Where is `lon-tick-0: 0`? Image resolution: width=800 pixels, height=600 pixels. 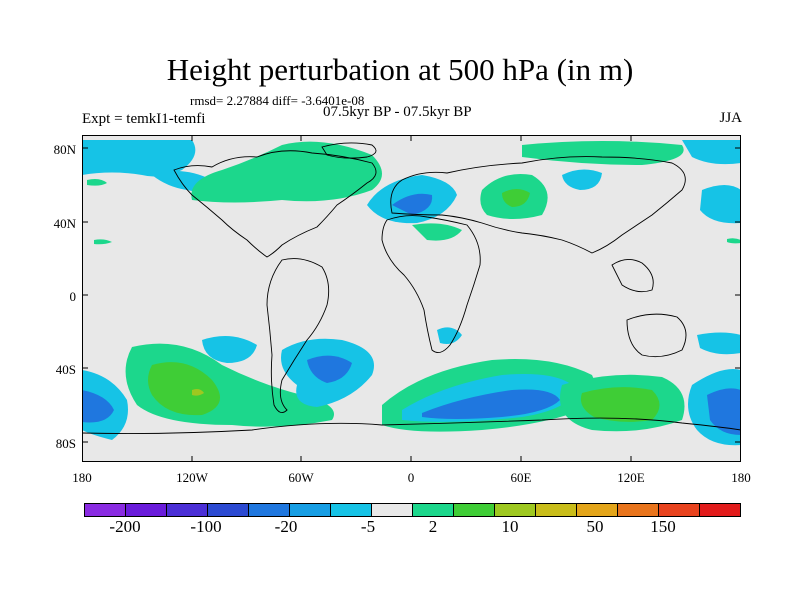
lon-tick-0: 0 is located at coordinates (411, 477).